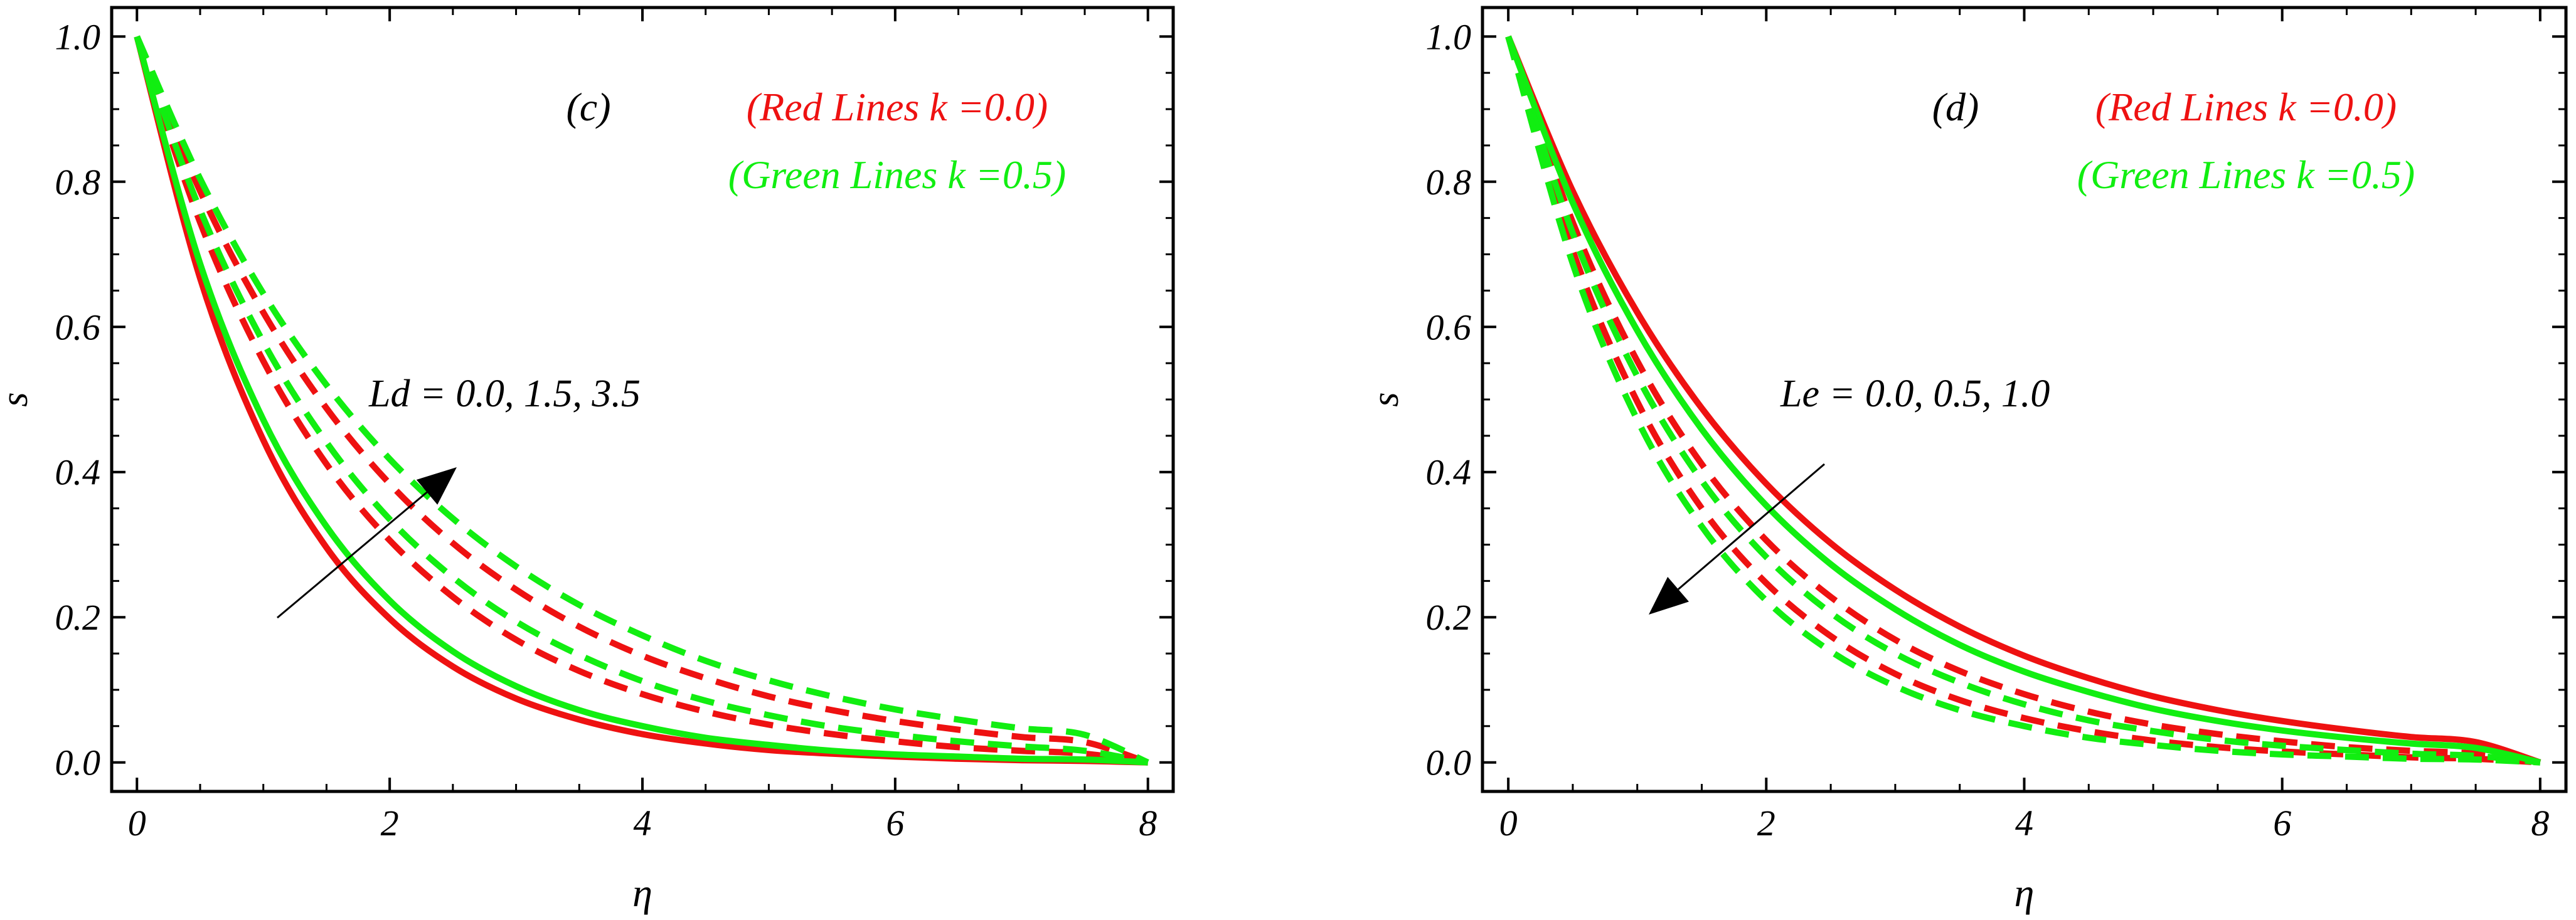 The width and height of the screenshot is (2576, 920). Describe the element at coordinates (1915, 394) in the screenshot. I see `parameter-annotation: Le = 0.0, 0.5, 1.0` at that location.